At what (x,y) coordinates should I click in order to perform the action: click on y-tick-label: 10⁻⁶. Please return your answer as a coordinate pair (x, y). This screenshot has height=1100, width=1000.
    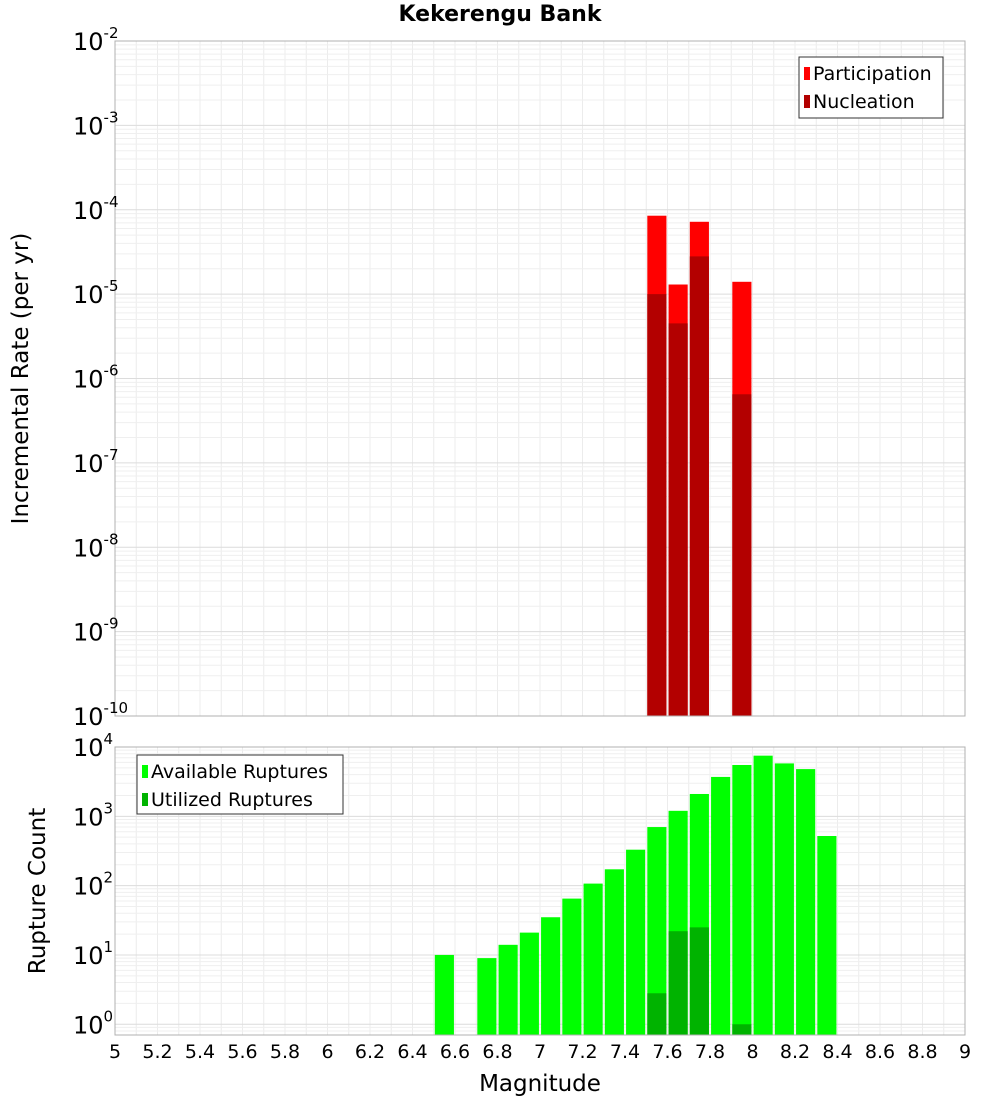
    Looking at the image, I should click on (96, 378).